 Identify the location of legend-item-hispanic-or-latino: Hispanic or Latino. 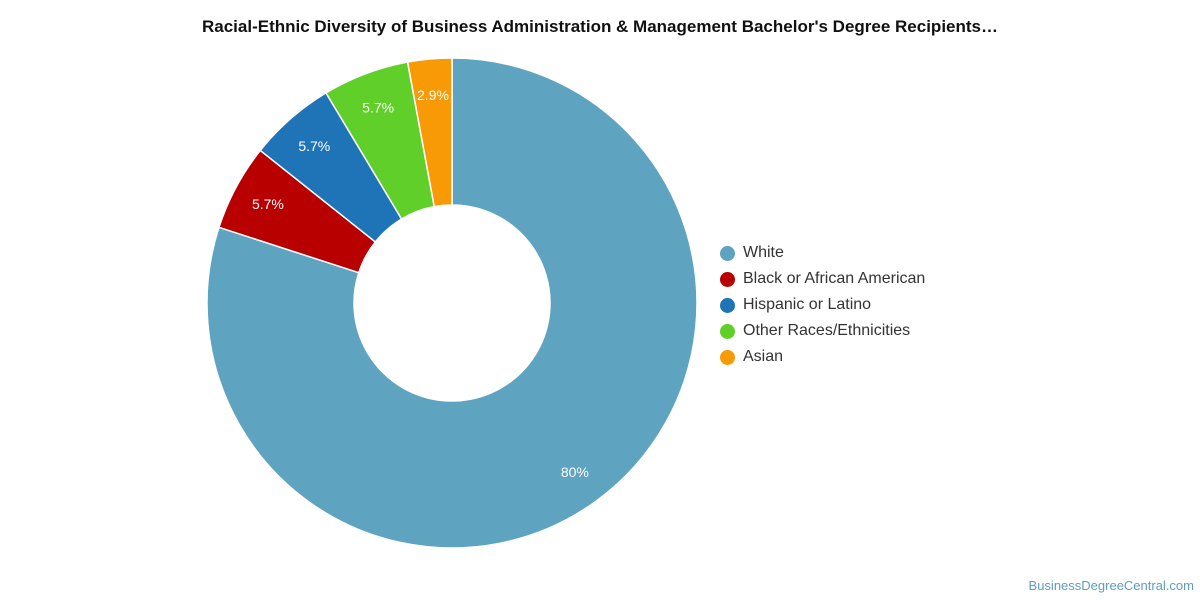
(822, 305).